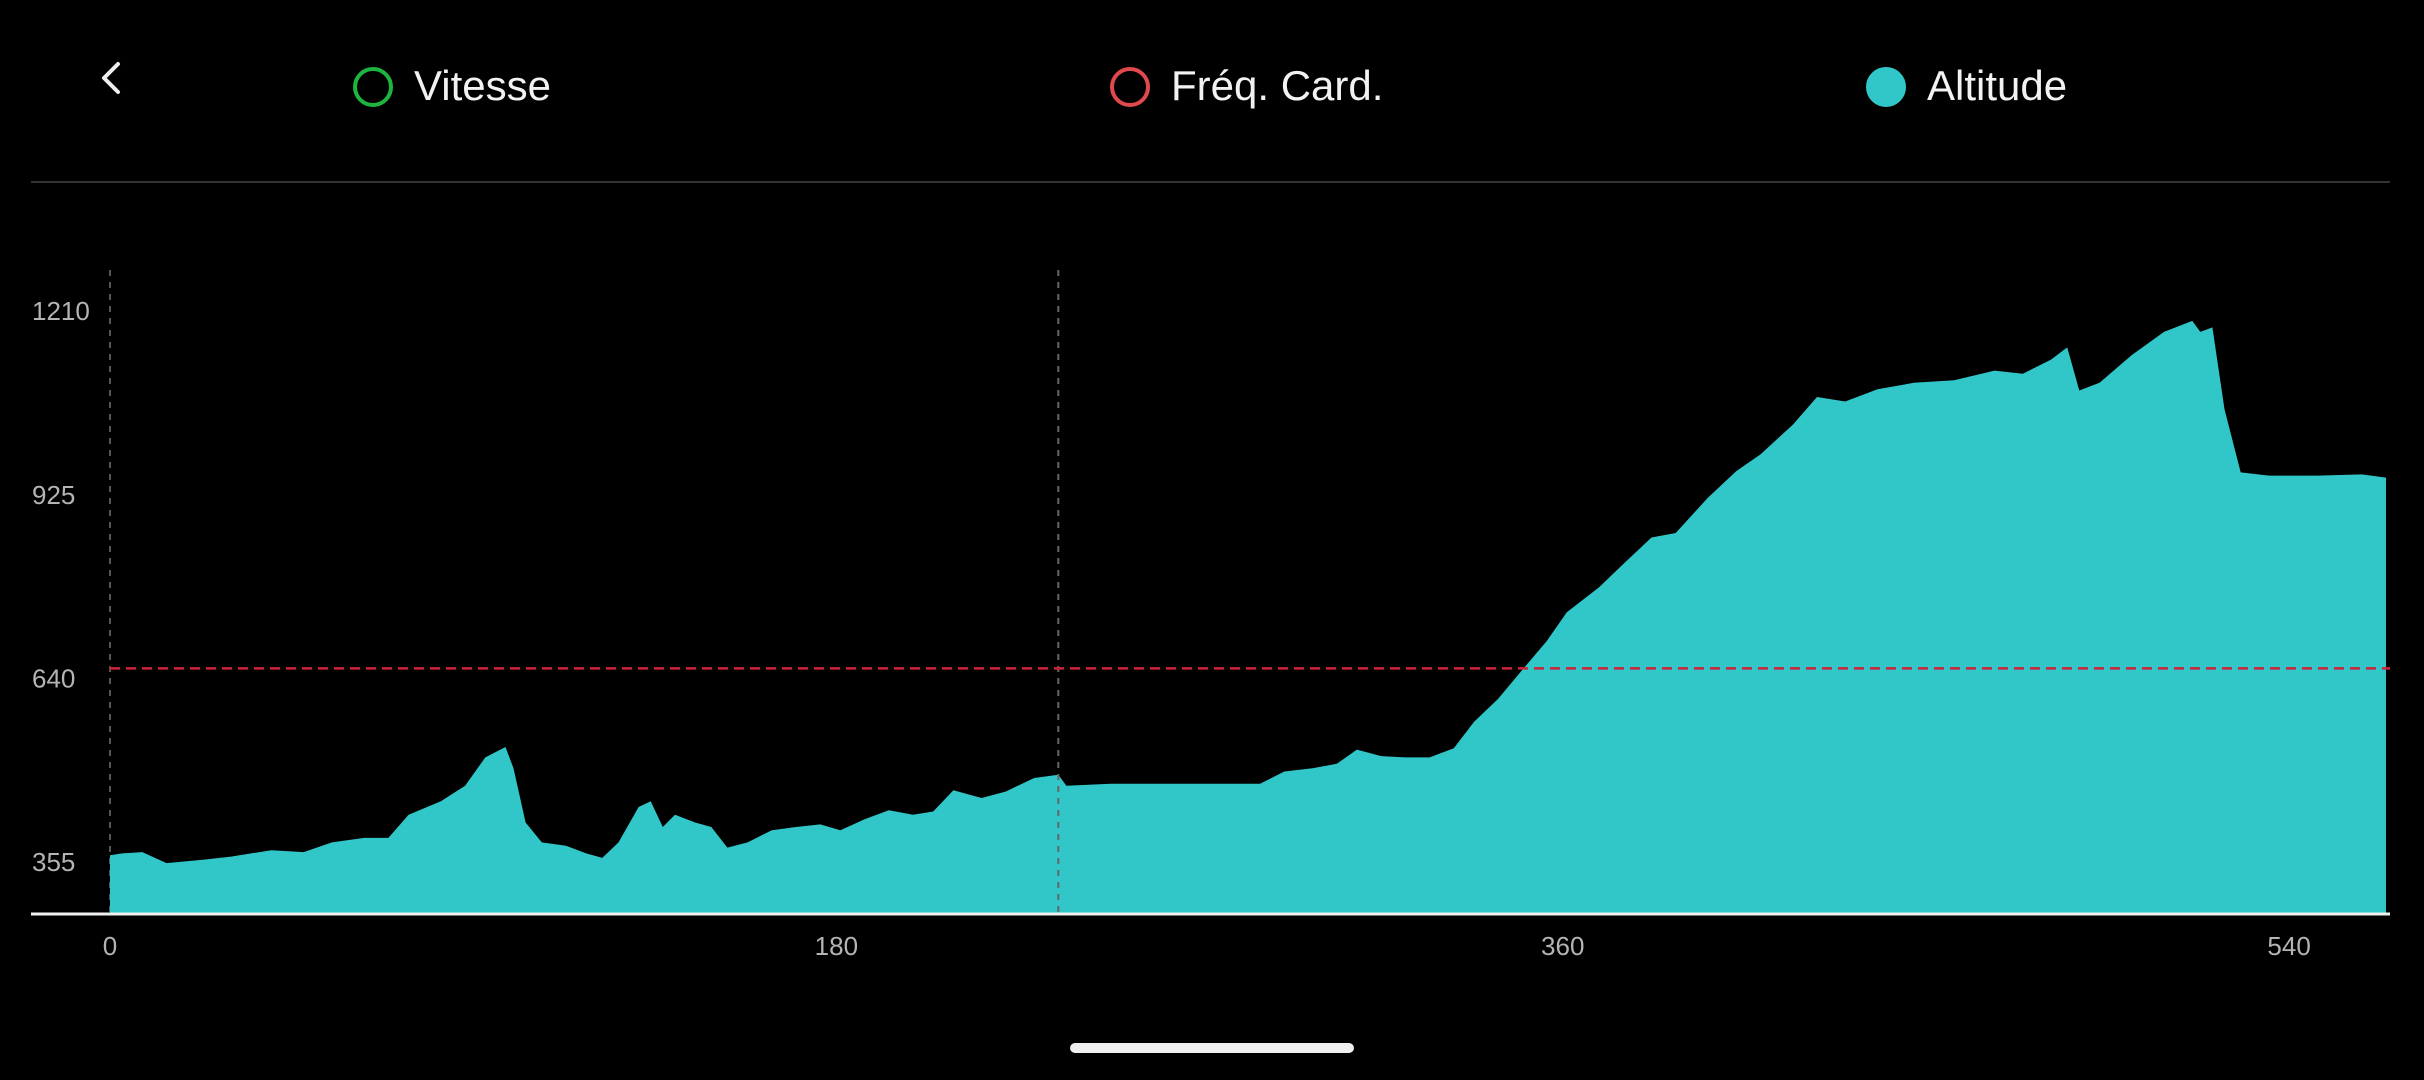 Image resolution: width=2424 pixels, height=1080 pixels. I want to click on x-tick-label: 540, so click(2288, 946).